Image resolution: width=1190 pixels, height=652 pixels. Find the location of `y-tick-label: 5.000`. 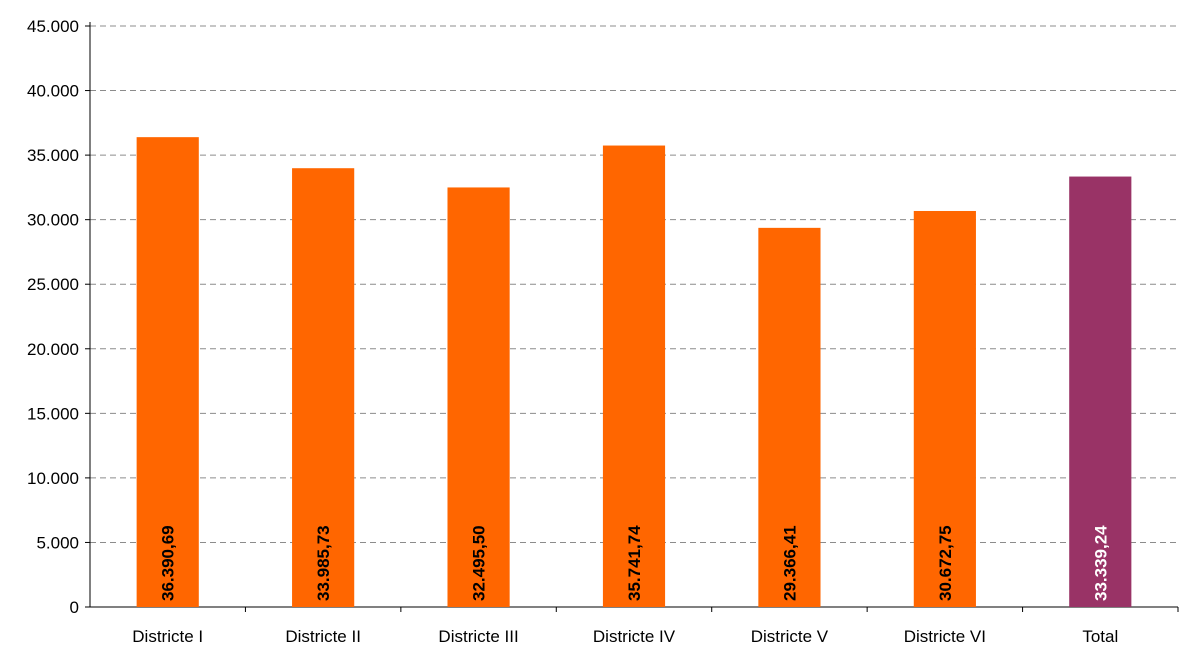

y-tick-label: 5.000 is located at coordinates (57, 542).